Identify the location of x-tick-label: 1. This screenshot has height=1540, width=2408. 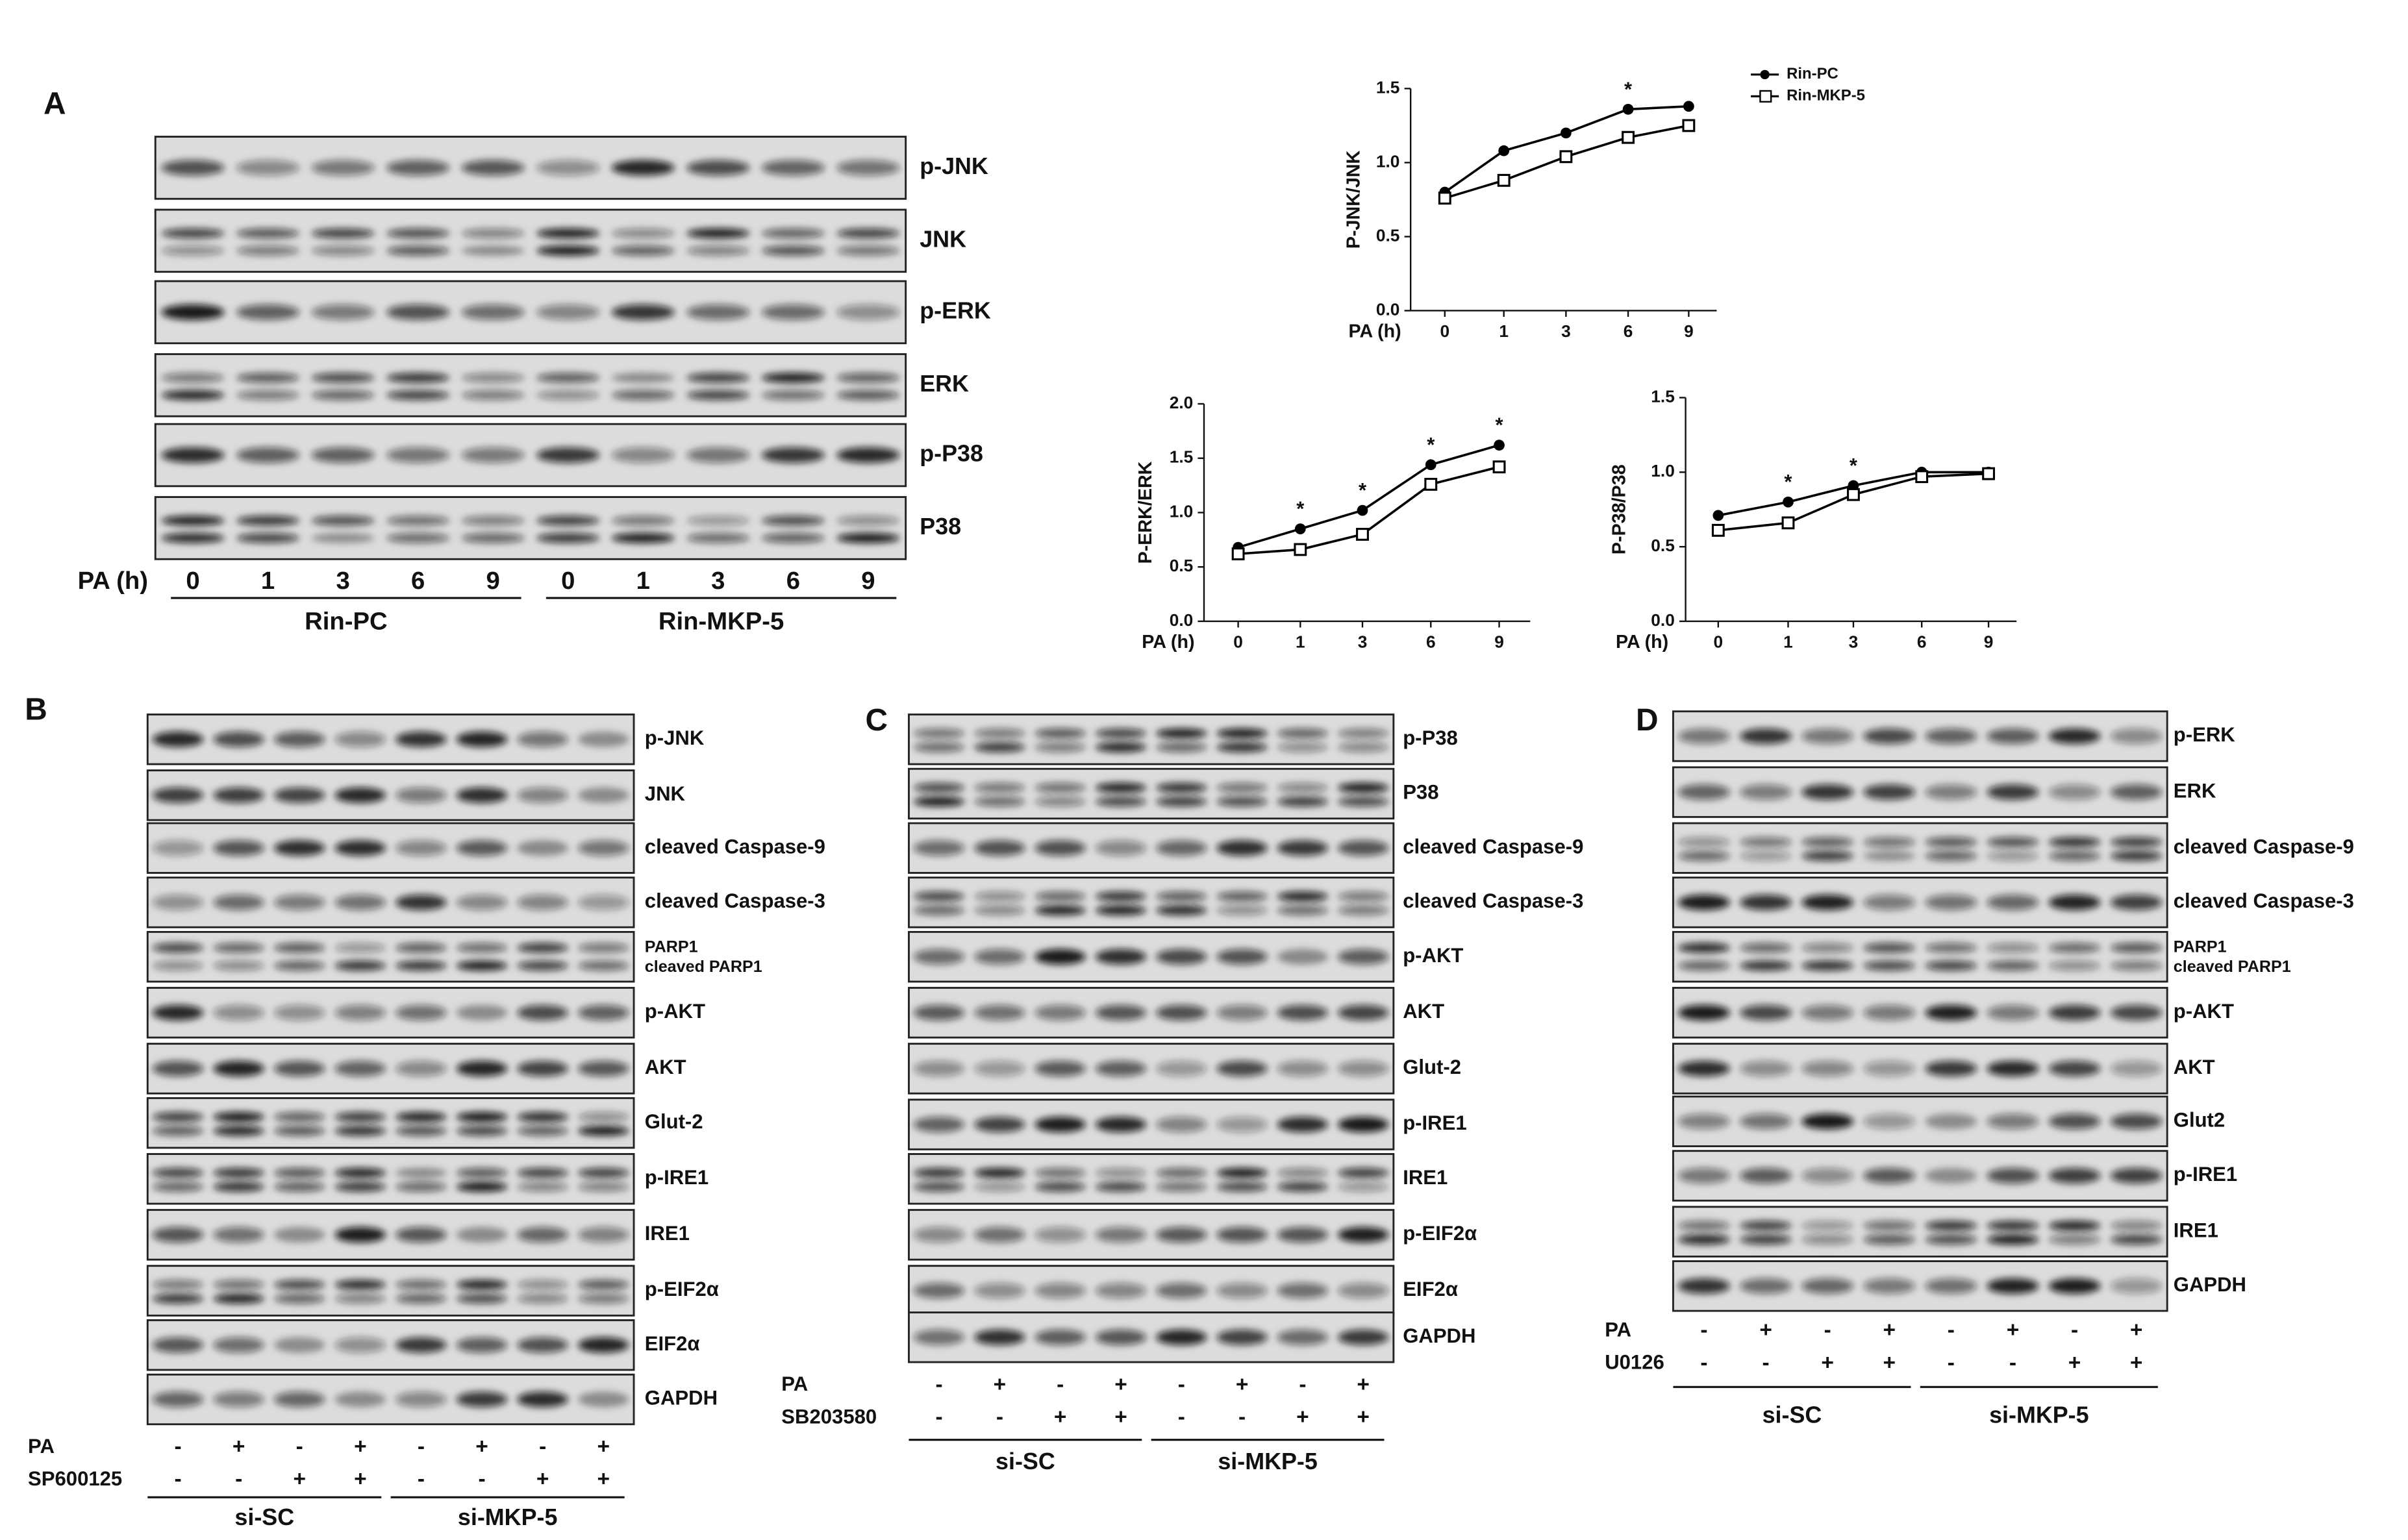
(1788, 641).